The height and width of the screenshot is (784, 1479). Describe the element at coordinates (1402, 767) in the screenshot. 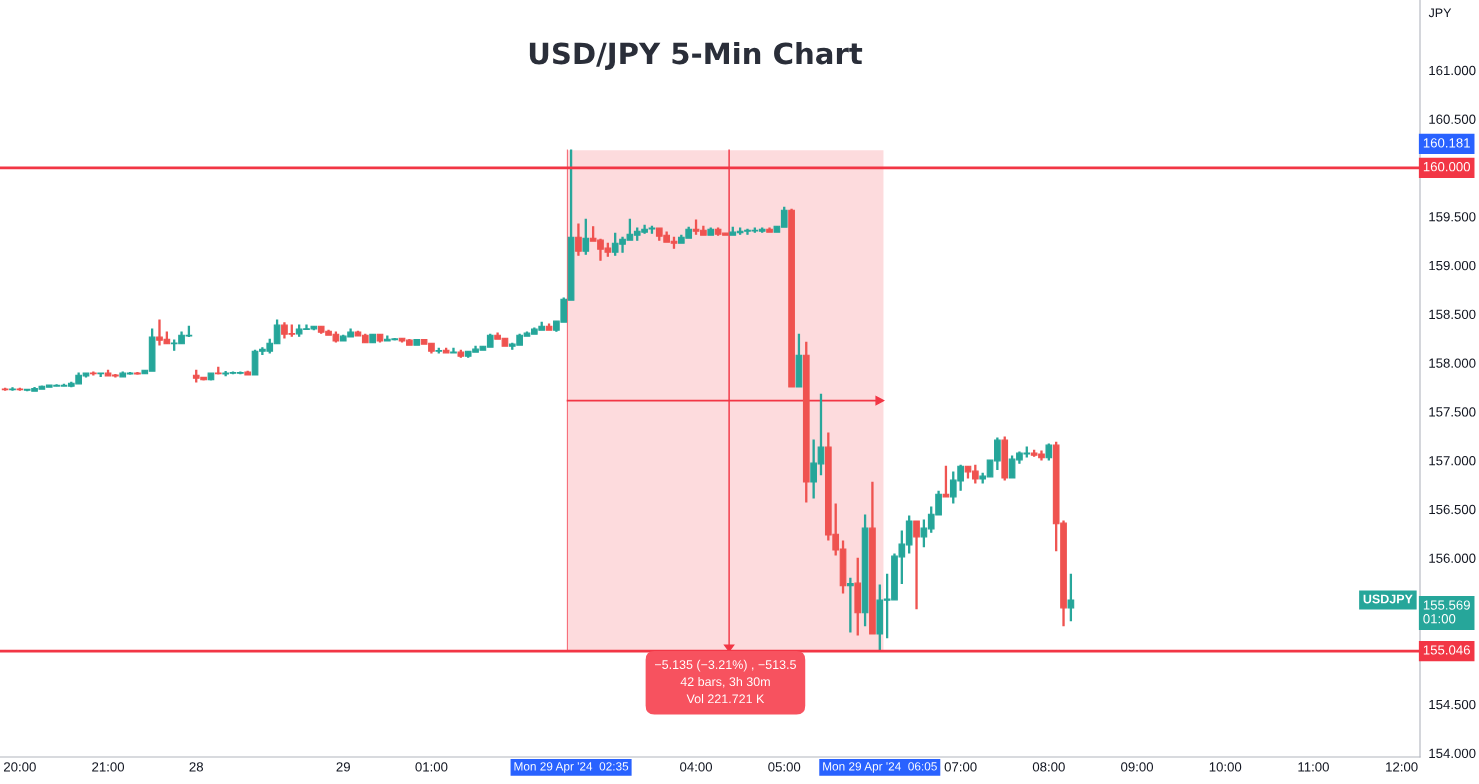

I see `x-tick-label: 12:00` at that location.